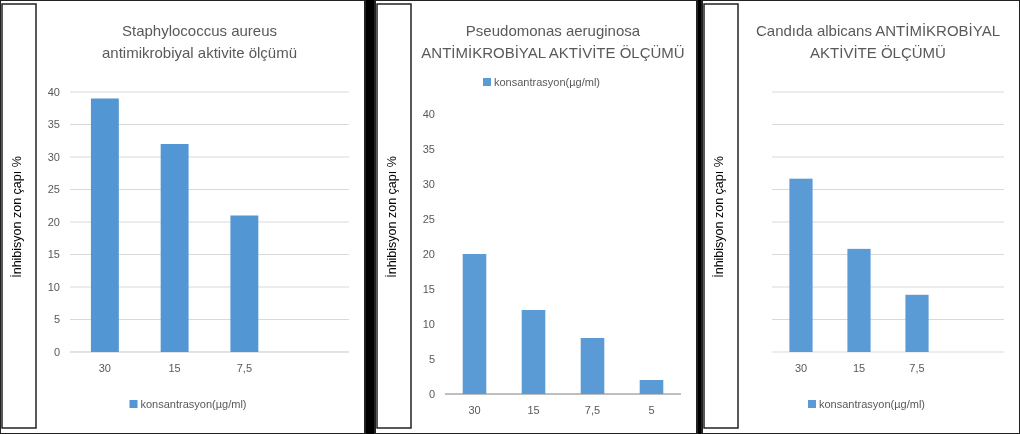 The width and height of the screenshot is (1020, 434). What do you see at coordinates (199, 41) in the screenshot?
I see `chart-title: Staphylococcus aureus antimikrobiyal aktivite ölçümü` at bounding box center [199, 41].